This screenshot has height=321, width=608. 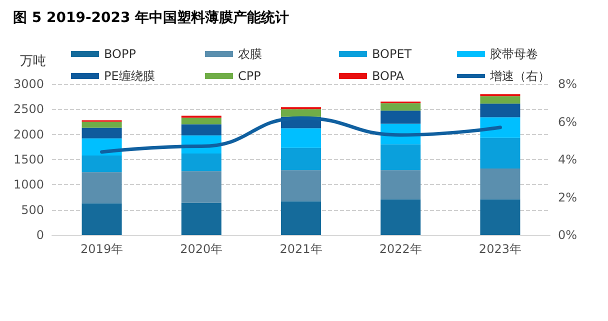 I want to click on x-tick-label: 2020年, so click(x=201, y=249).